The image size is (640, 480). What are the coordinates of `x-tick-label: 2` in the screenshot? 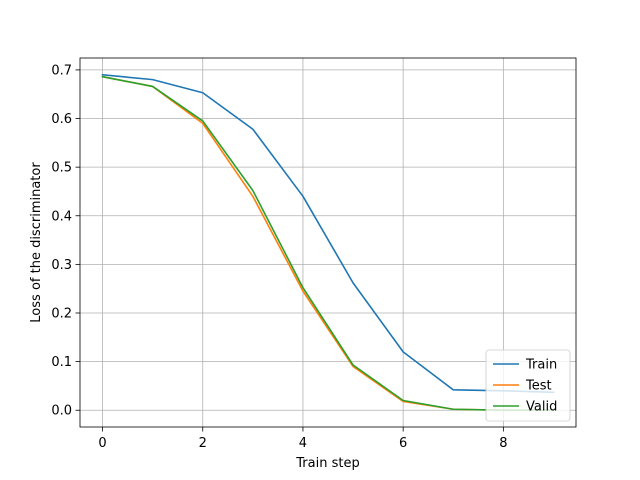 It's located at (203, 443).